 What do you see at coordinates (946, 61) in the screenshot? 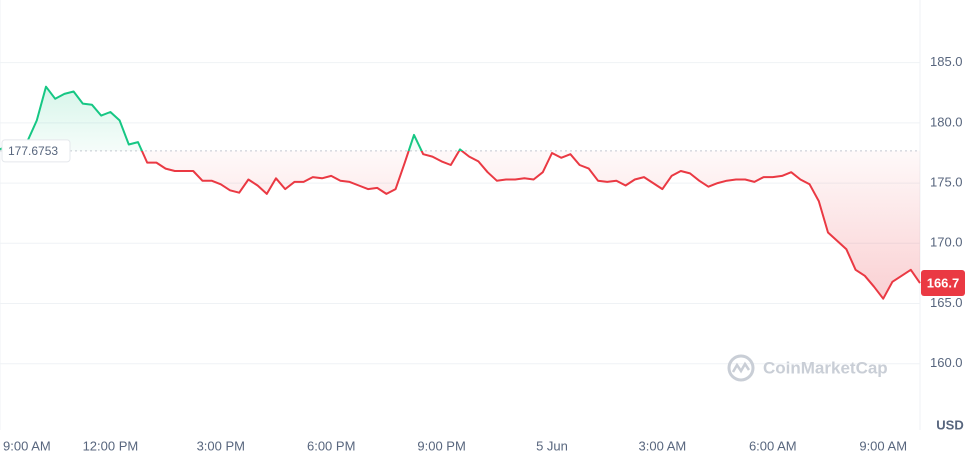
I see `y-tick-label: 185.0` at bounding box center [946, 61].